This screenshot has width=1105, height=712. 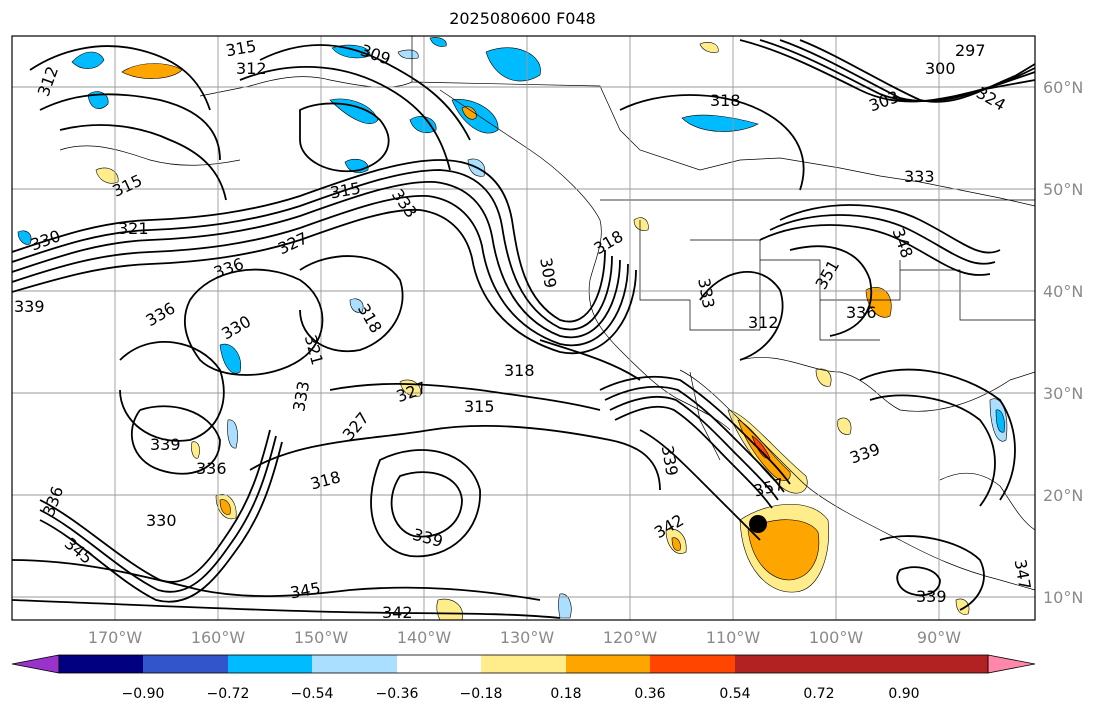 What do you see at coordinates (565, 694) in the screenshot?
I see `colorbar-label: 0.18` at bounding box center [565, 694].